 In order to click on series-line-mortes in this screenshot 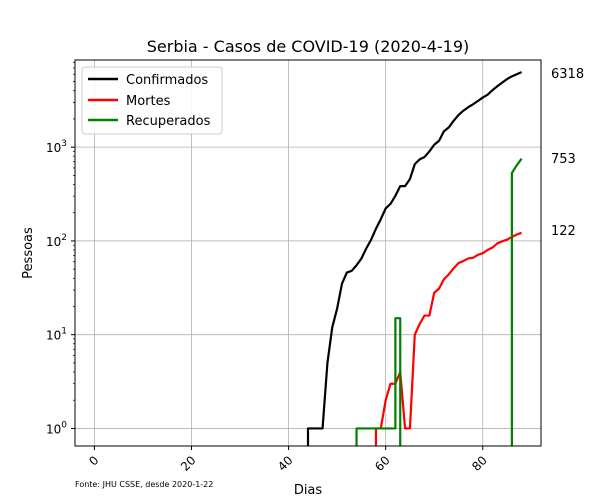, I will do `click(448, 338)`.